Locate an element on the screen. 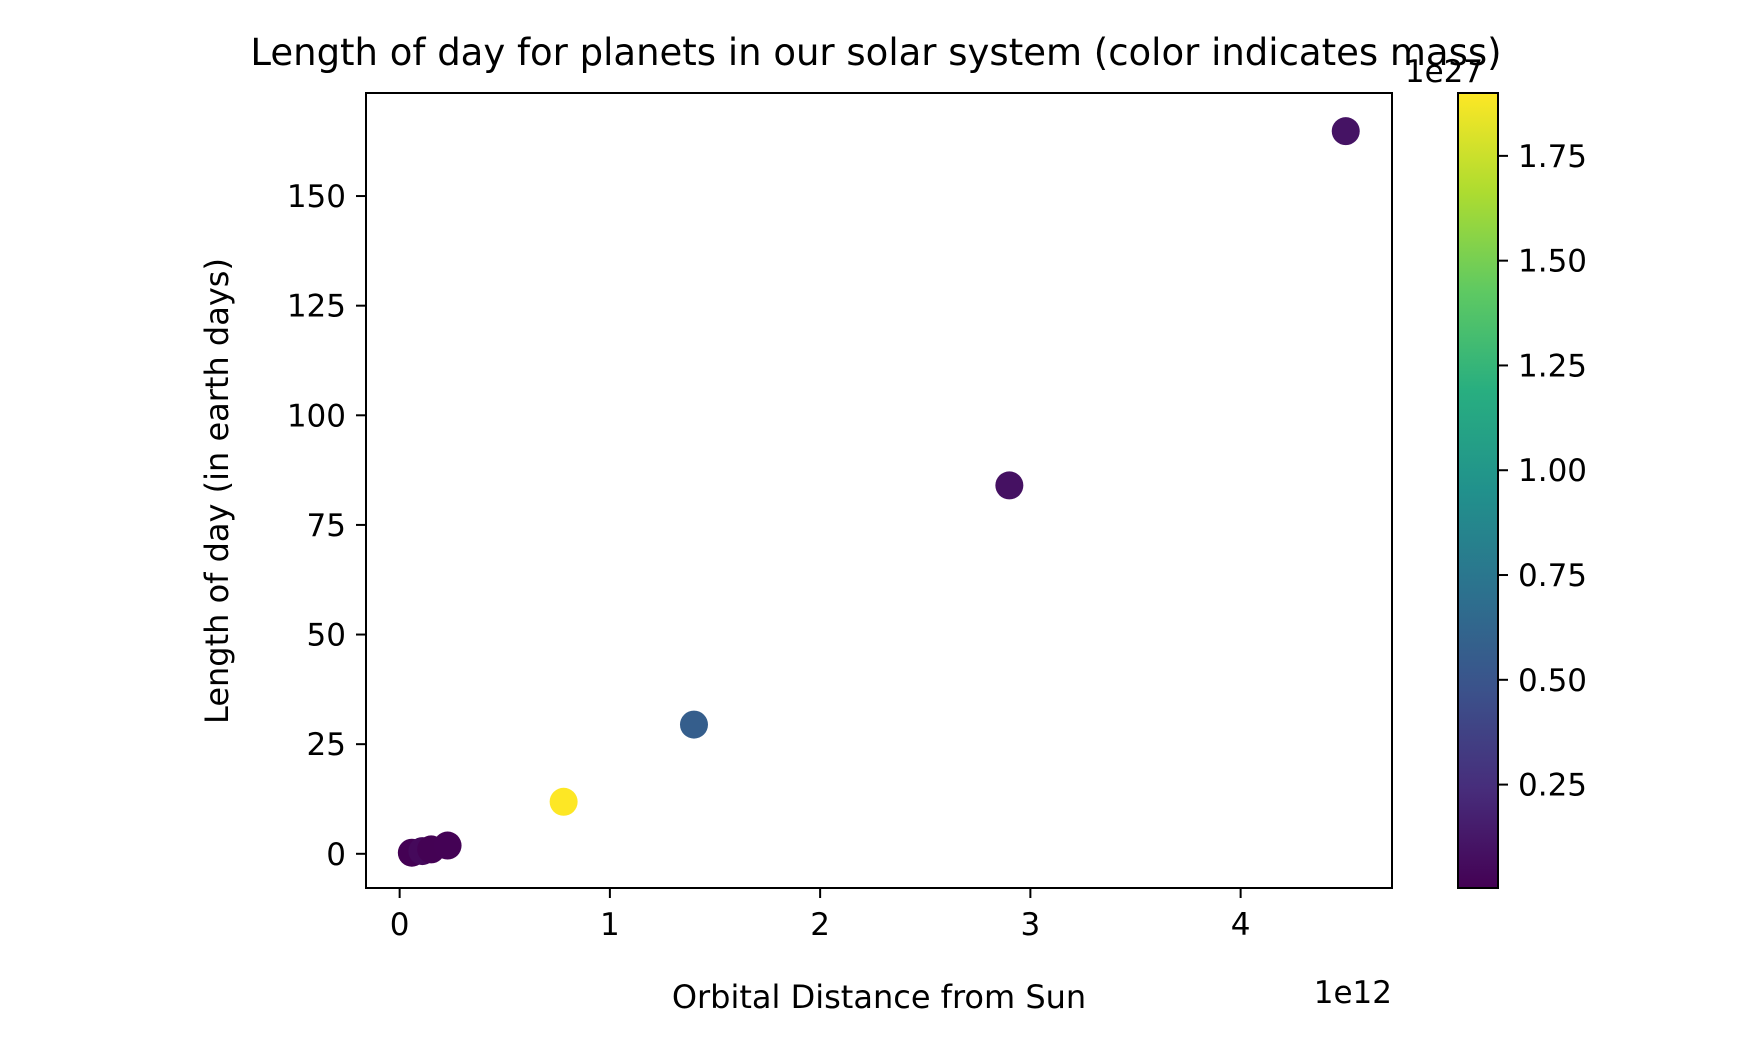 The image size is (1752, 1045). colorbar-frame is located at coordinates (1478, 490).